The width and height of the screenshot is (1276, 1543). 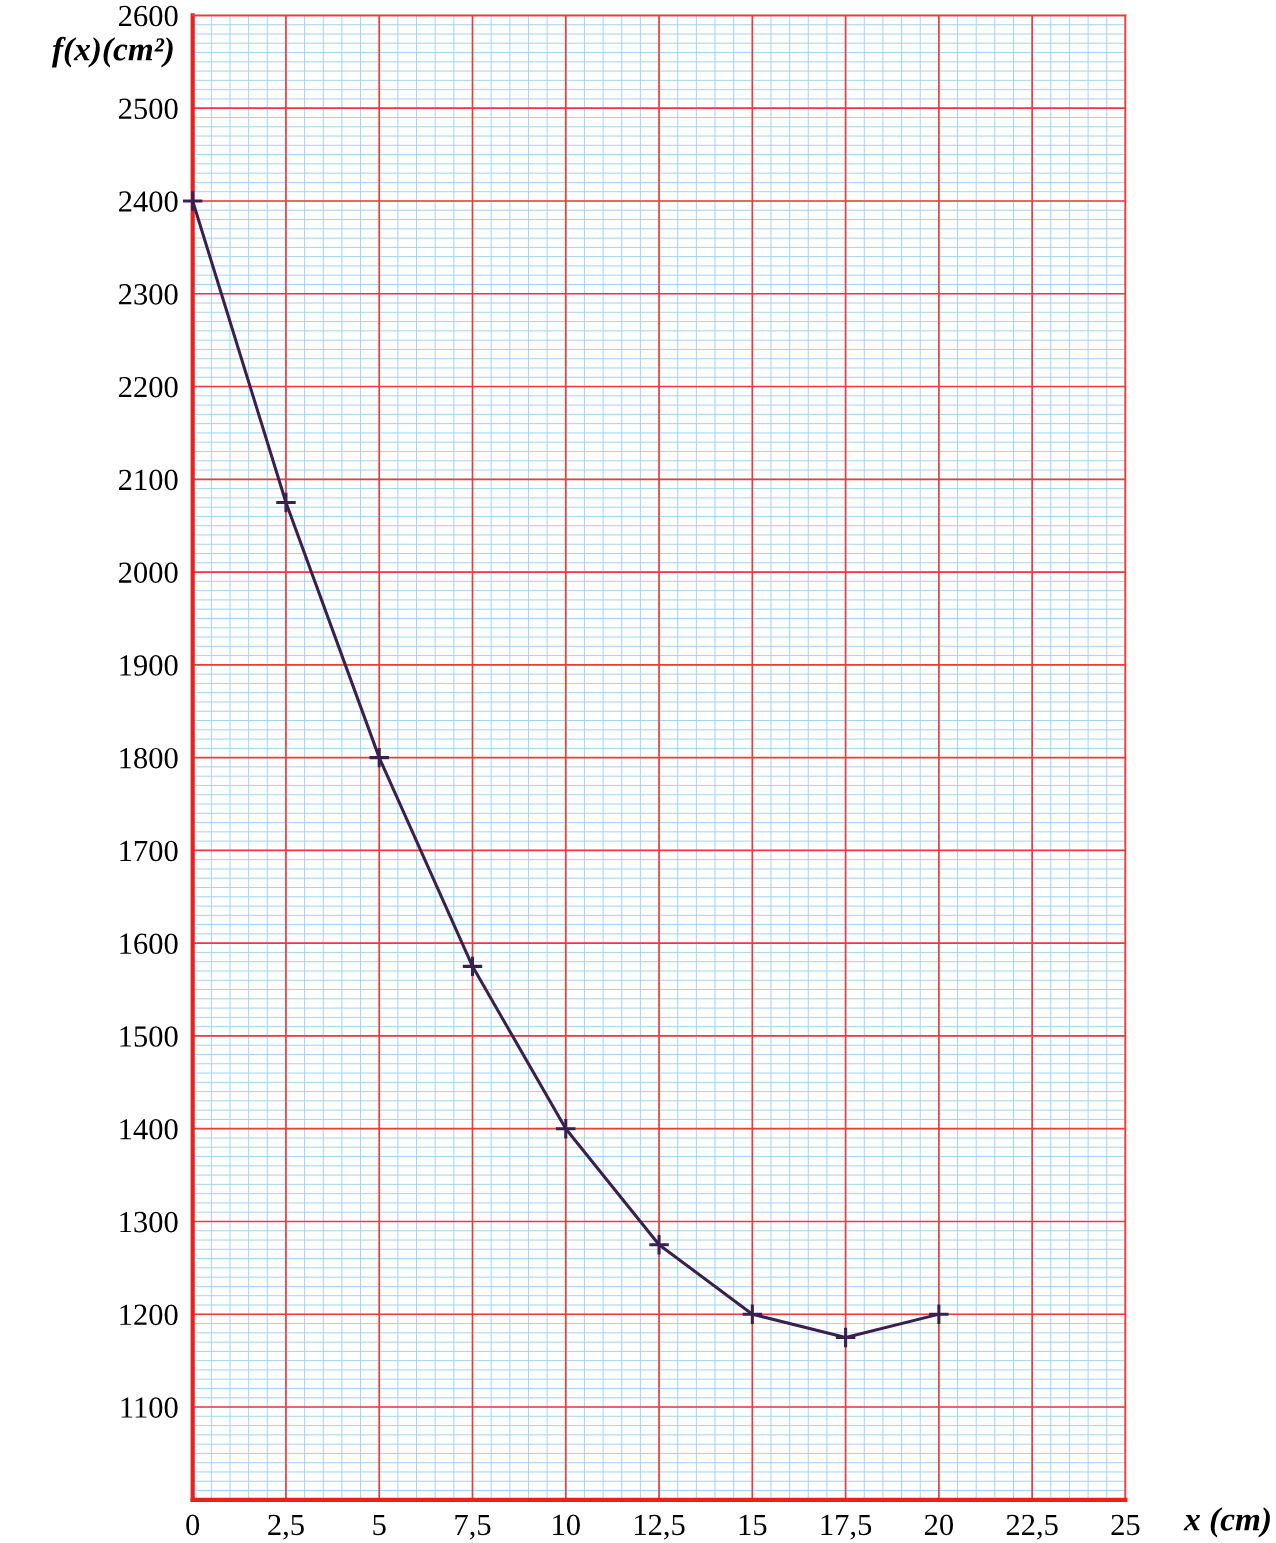 I want to click on x-tick-label: 12,5, so click(x=660, y=1527).